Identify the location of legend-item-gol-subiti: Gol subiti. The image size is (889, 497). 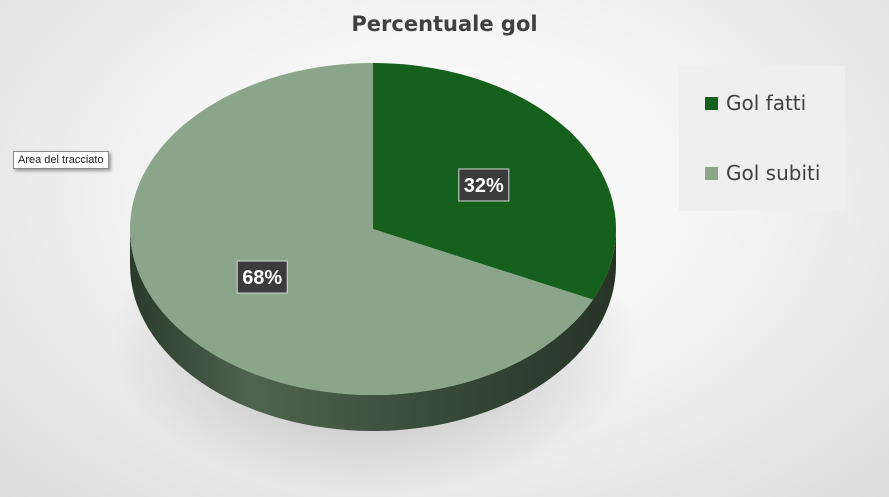
(762, 173).